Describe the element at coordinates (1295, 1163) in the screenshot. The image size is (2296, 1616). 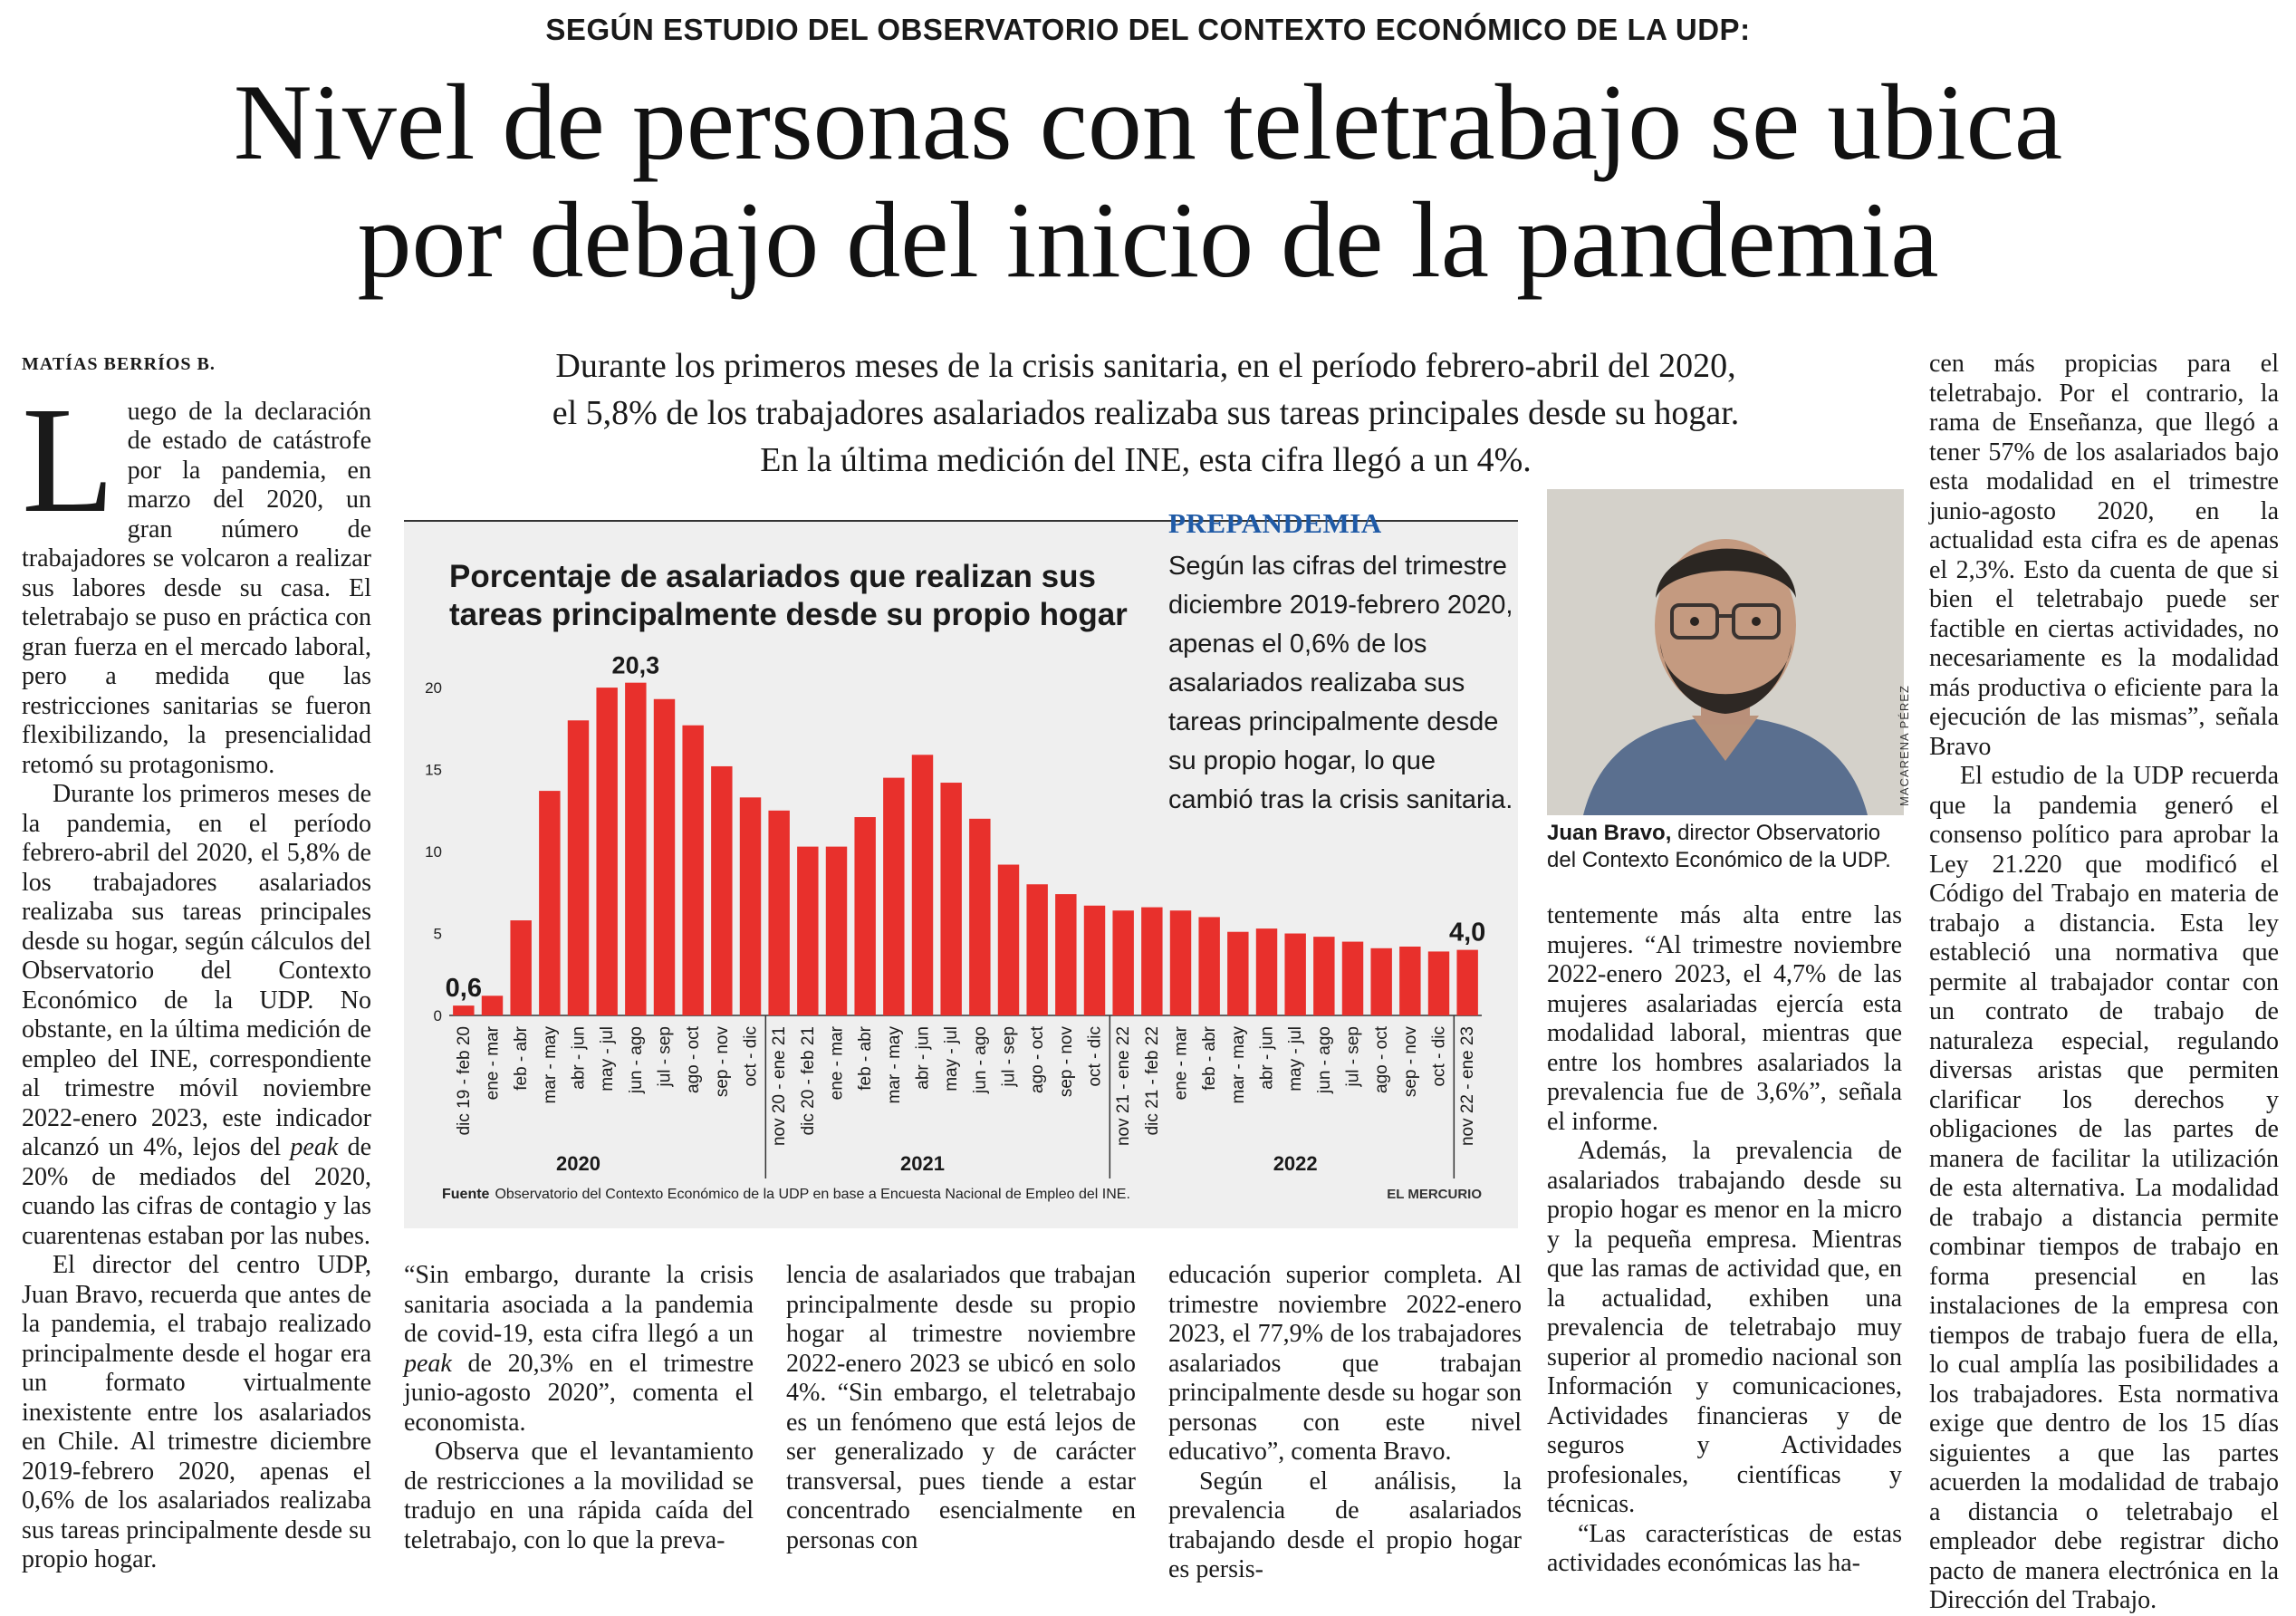
I see `year-label: 2022` at that location.